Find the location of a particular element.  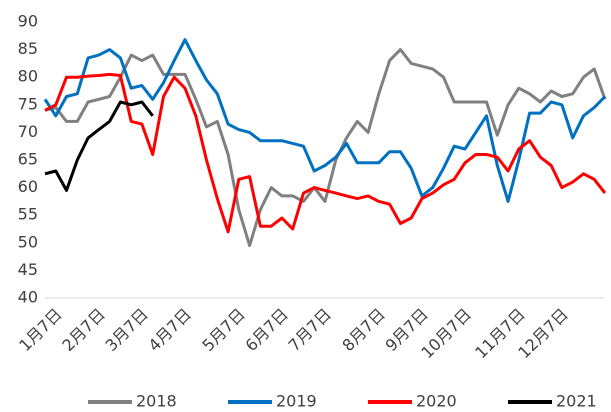

y-tick-label: 80 is located at coordinates (28, 76).